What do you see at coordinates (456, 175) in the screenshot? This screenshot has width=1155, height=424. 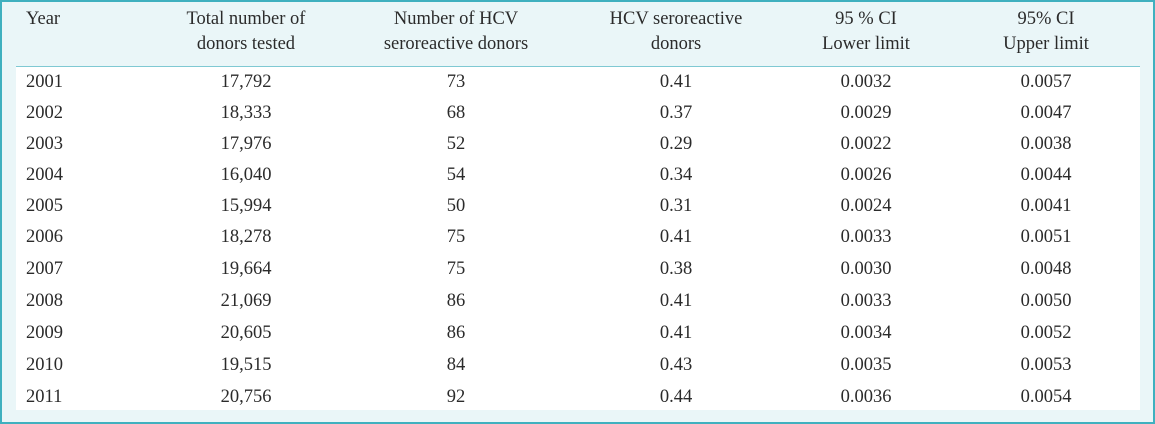 I see `cell-hcv-count: 54` at bounding box center [456, 175].